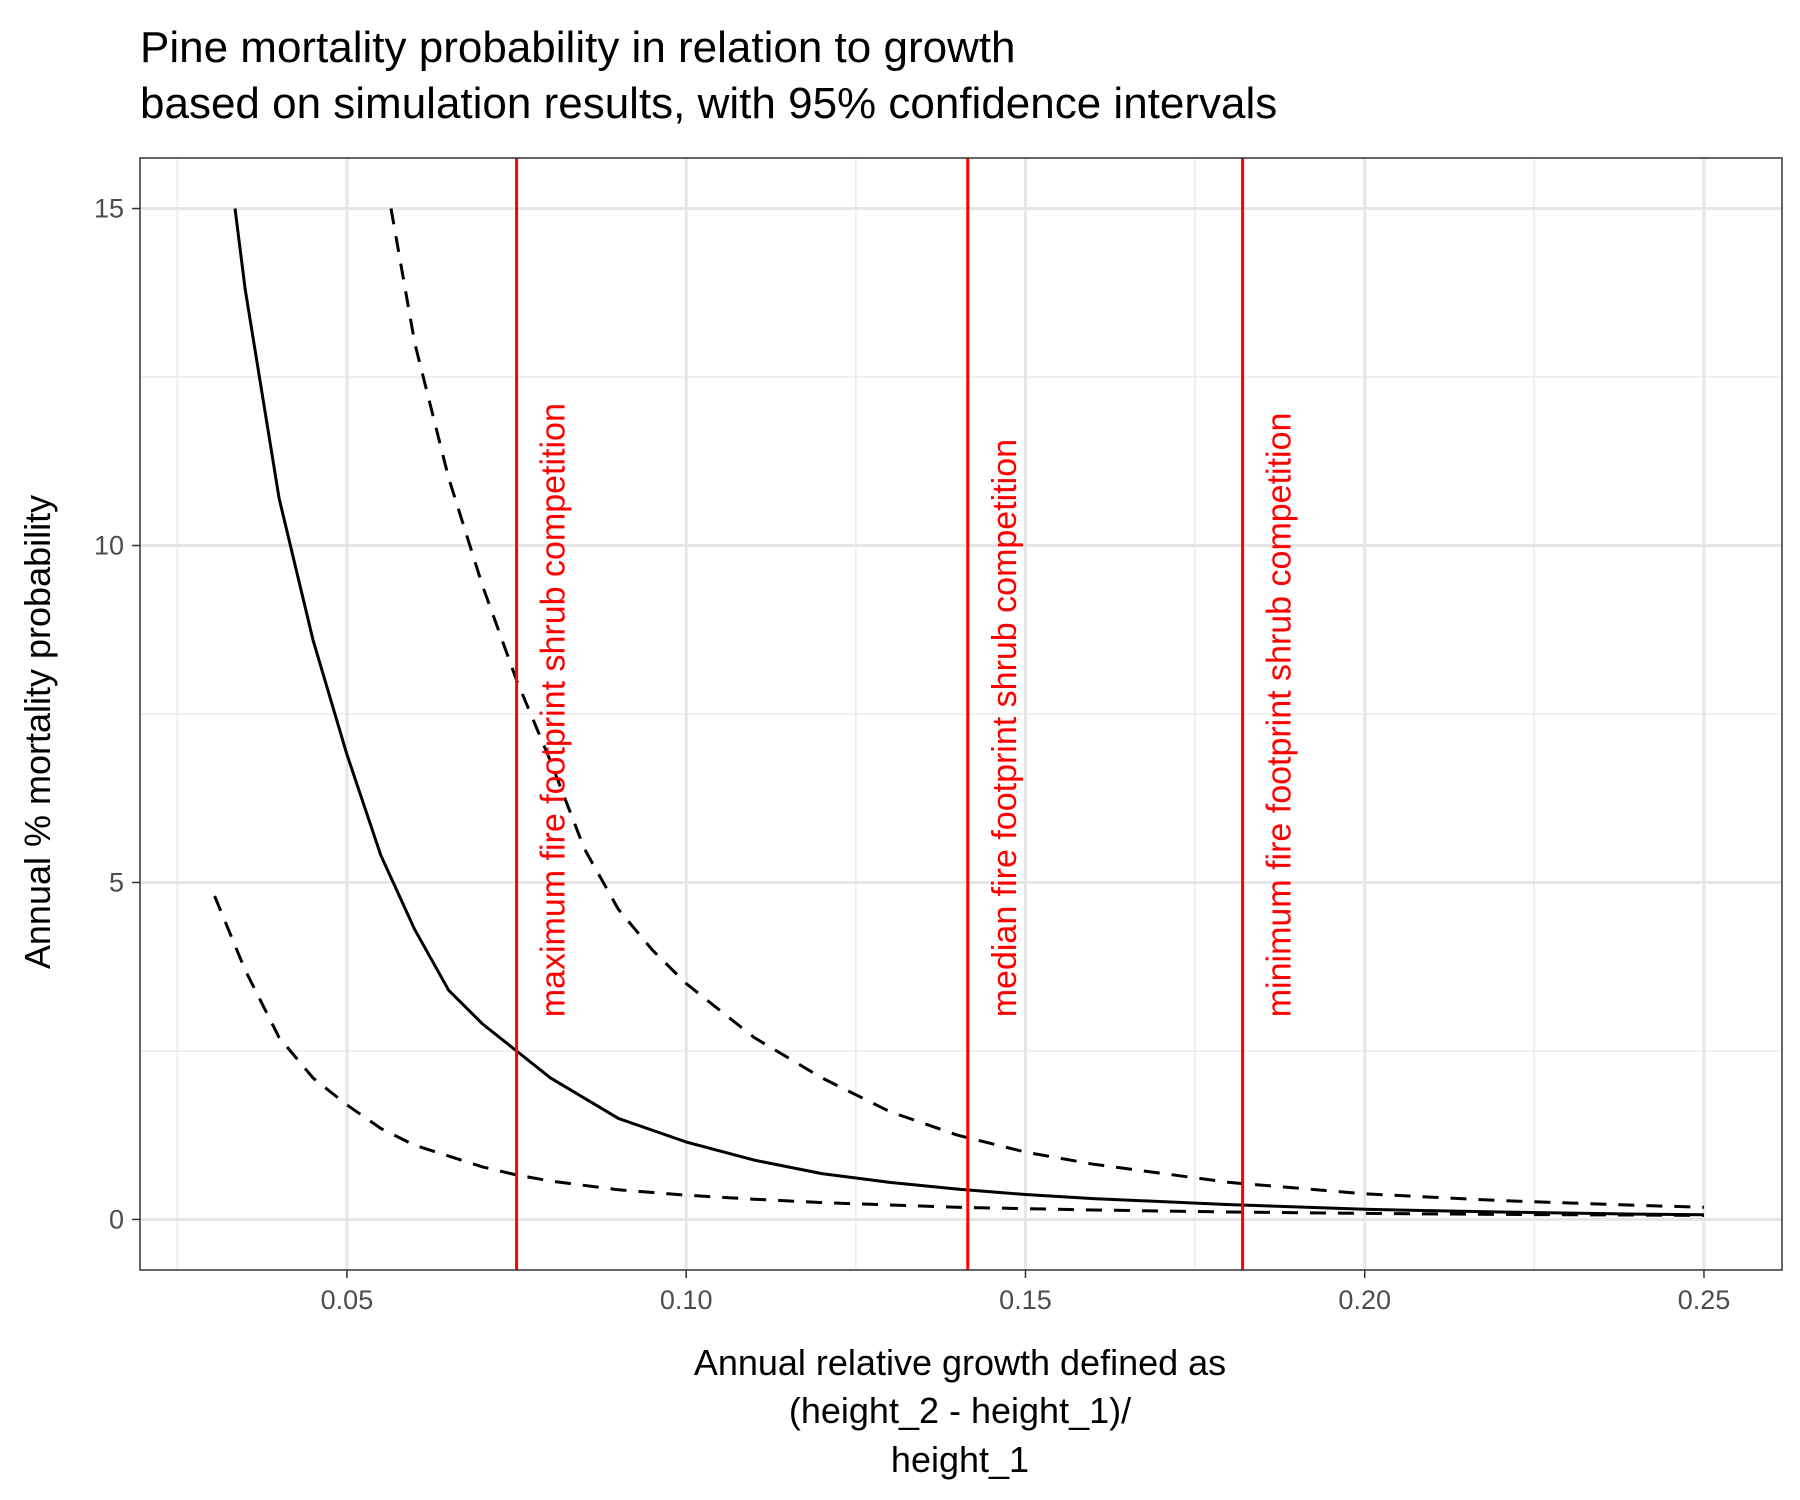 Image resolution: width=1800 pixels, height=1500 pixels. What do you see at coordinates (37, 732) in the screenshot?
I see `y-axis-title: Annual % mortality probability` at bounding box center [37, 732].